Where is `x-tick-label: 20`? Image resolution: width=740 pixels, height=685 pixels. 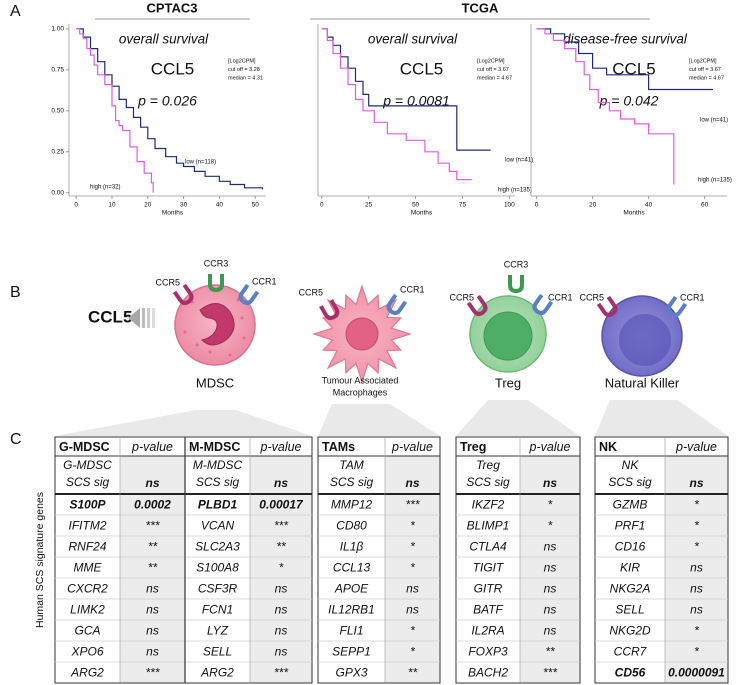 x-tick-label: 20 is located at coordinates (593, 205).